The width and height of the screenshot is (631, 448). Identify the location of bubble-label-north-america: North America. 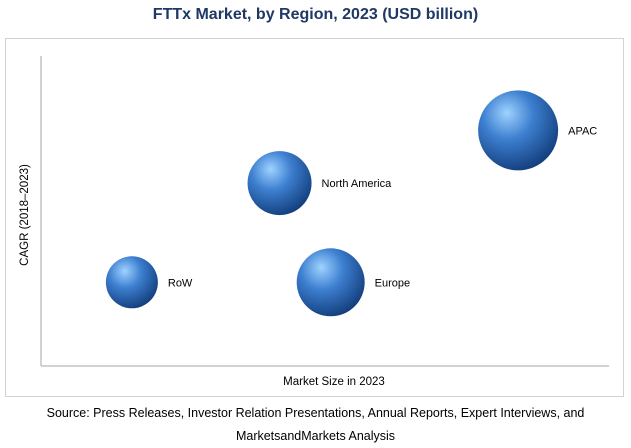
(357, 184).